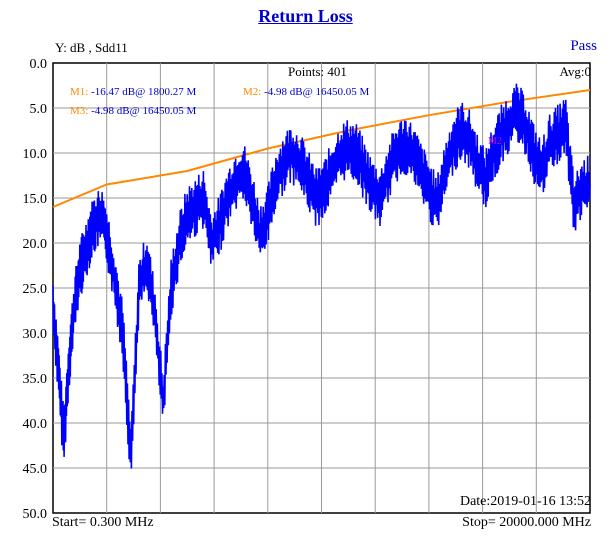  What do you see at coordinates (252, 92) in the screenshot?
I see `marker-m2-tag: M2:` at bounding box center [252, 92].